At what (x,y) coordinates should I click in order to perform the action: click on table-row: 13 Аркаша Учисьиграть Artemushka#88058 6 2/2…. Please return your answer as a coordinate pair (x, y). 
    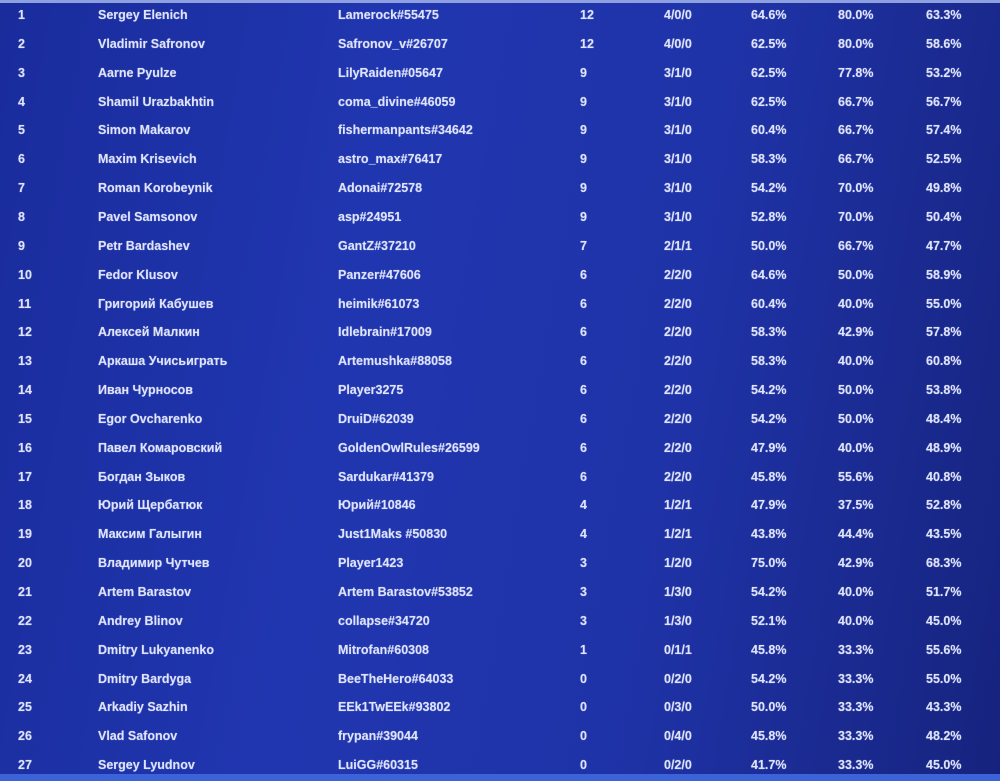
    Looking at the image, I should click on (500, 363).